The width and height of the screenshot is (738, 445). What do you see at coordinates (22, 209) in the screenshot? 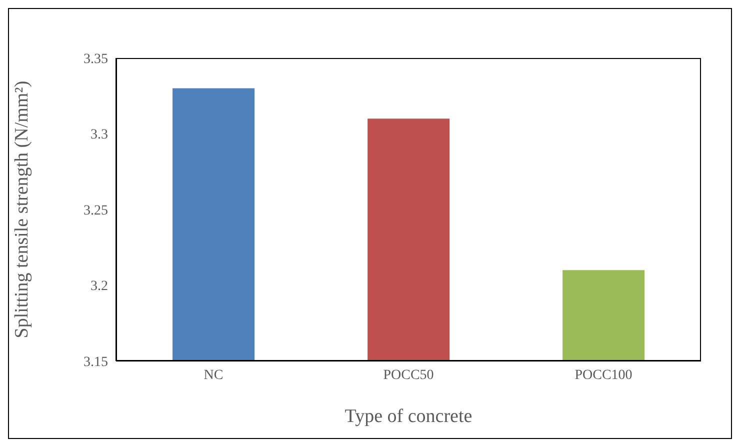
I see `y-axis-title: Splitting tensile strength (N/mm²)` at bounding box center [22, 209].